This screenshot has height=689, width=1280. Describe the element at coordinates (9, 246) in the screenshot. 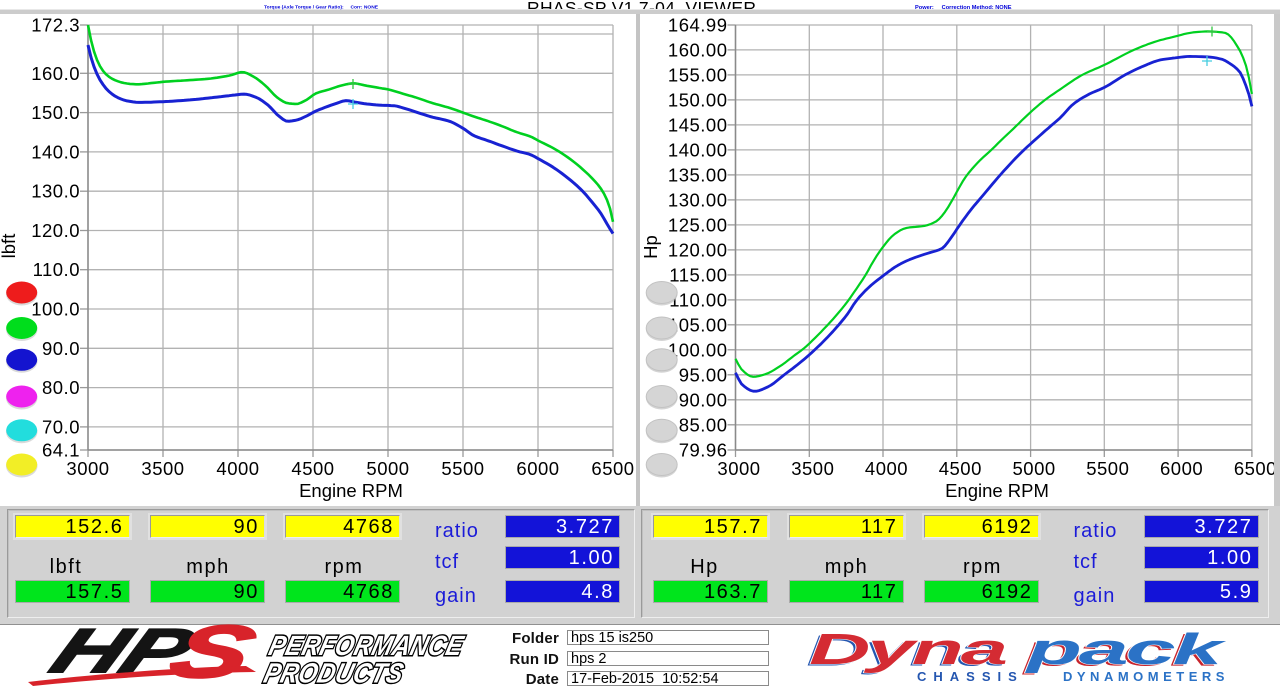

I see `svg-text: lbft` at that location.